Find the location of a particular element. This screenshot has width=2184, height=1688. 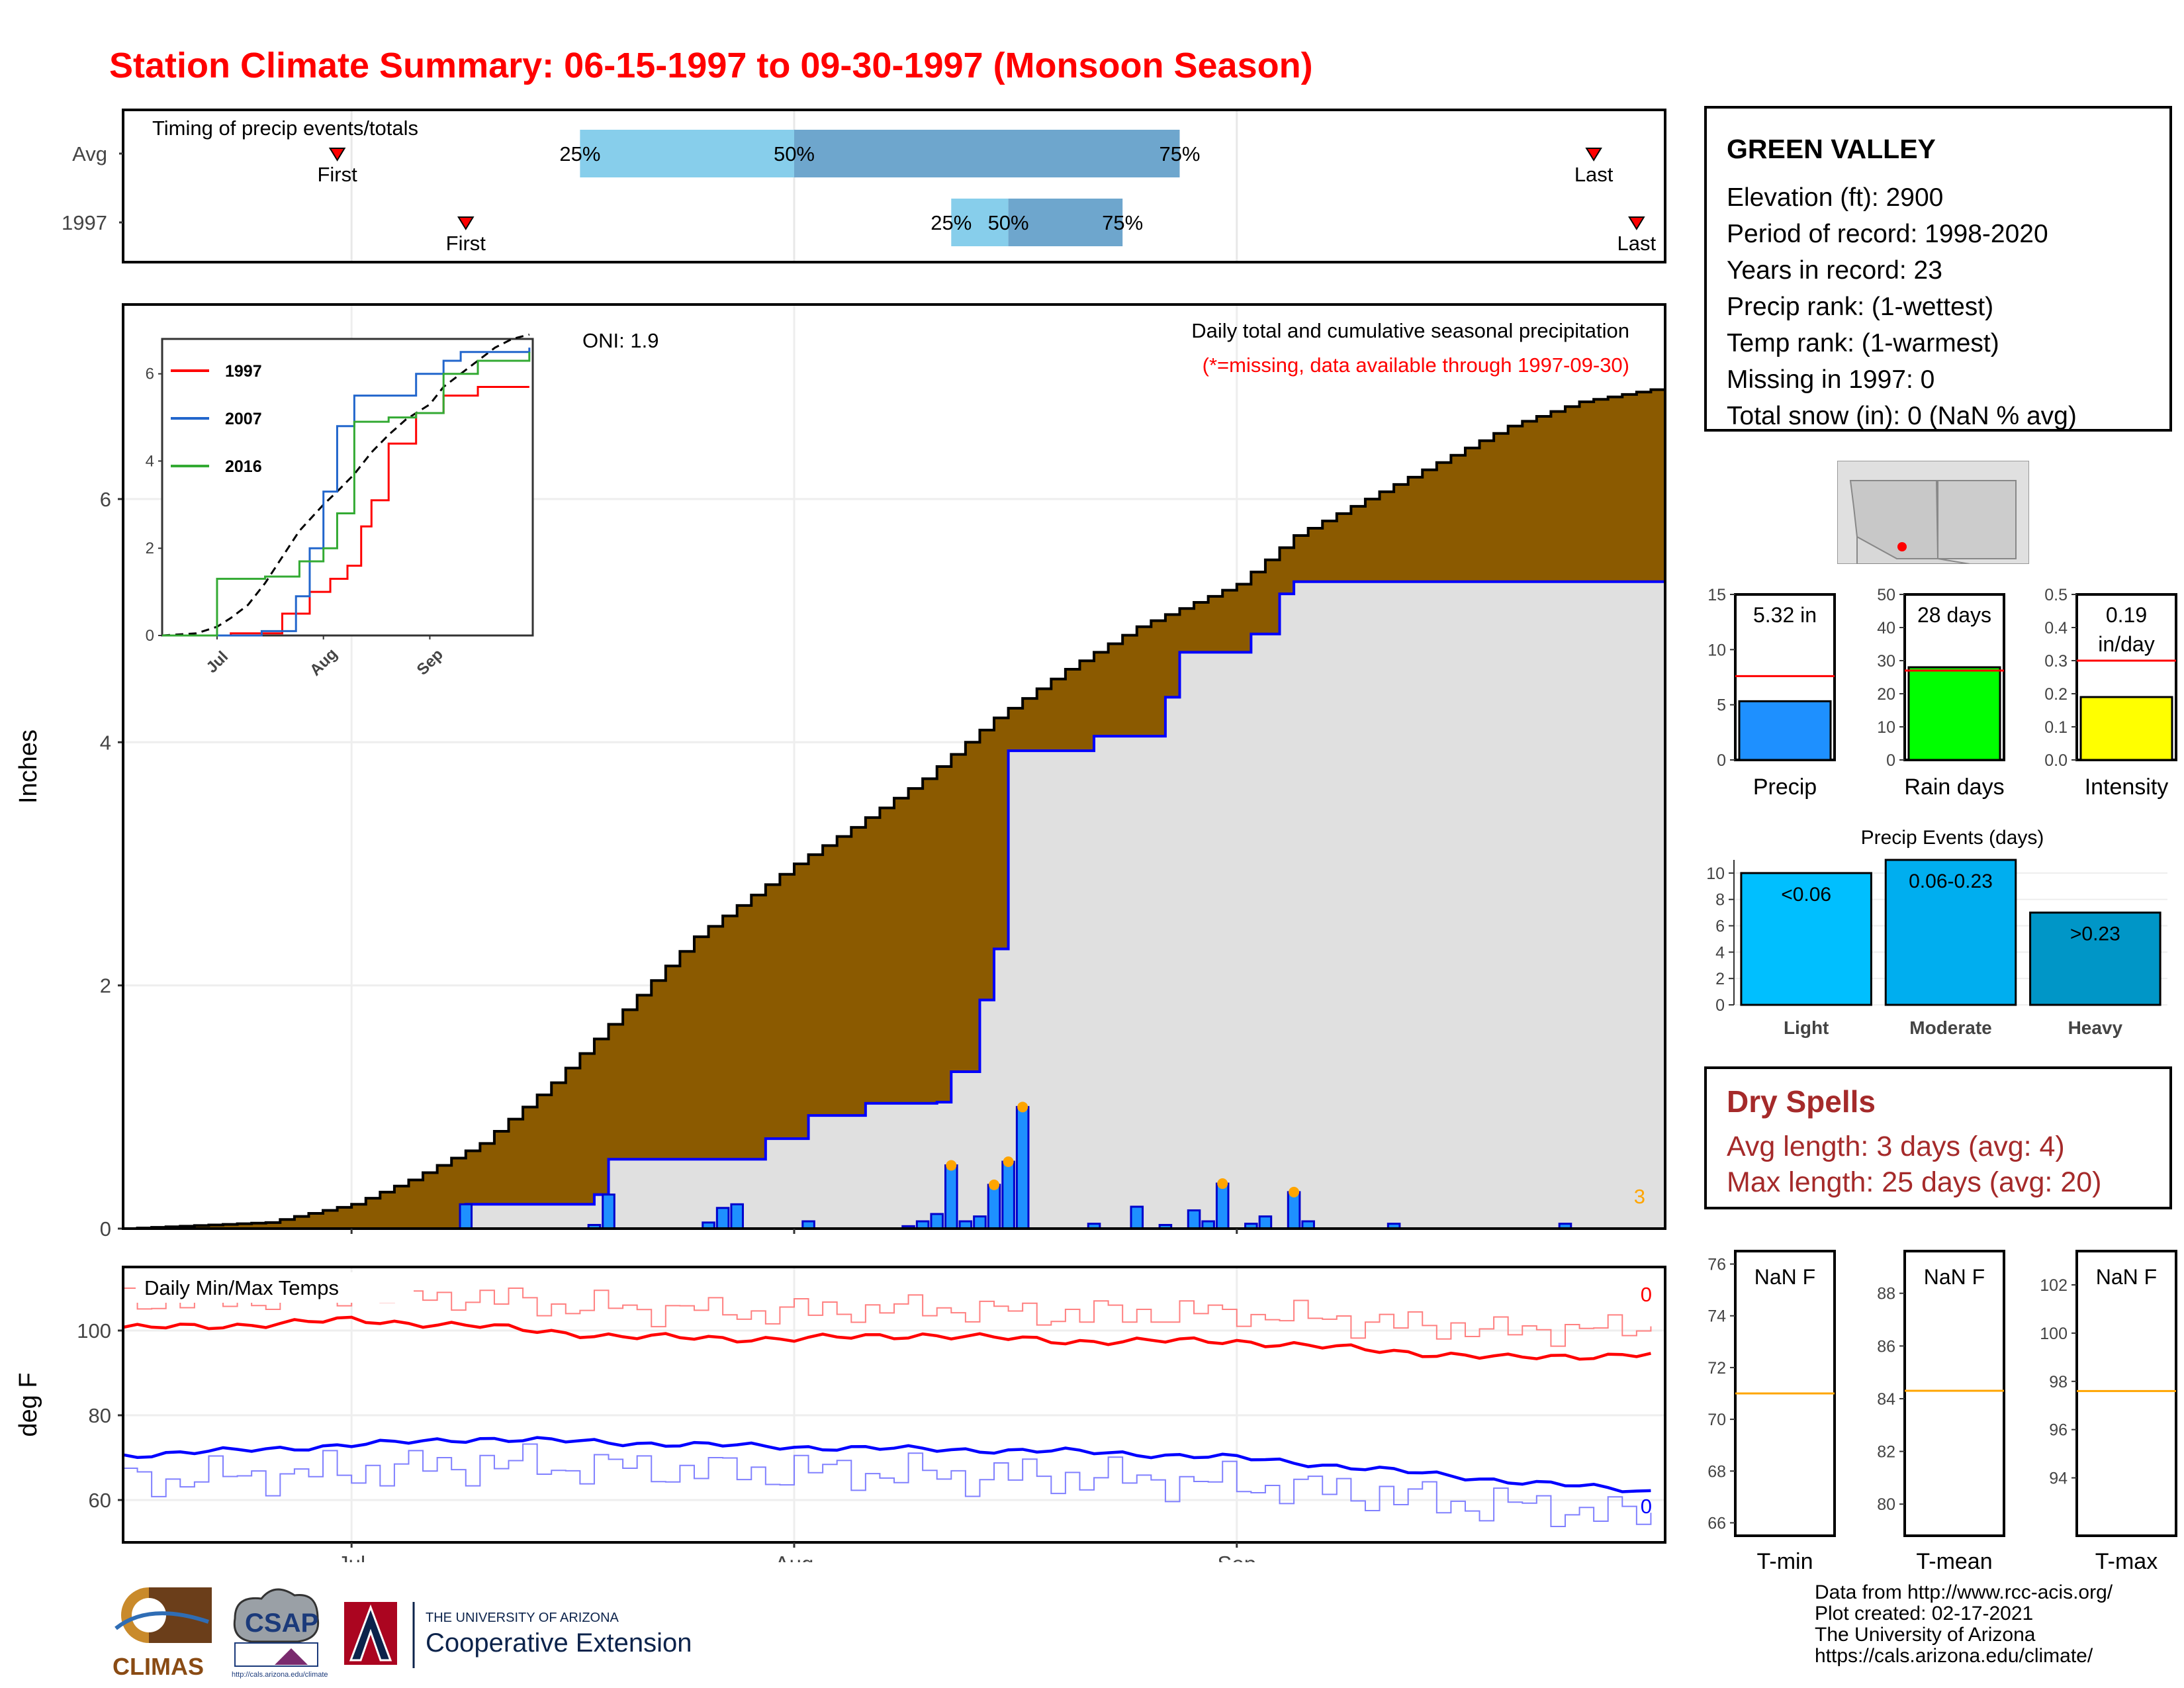

max-record-count: 0 is located at coordinates (1646, 1294).